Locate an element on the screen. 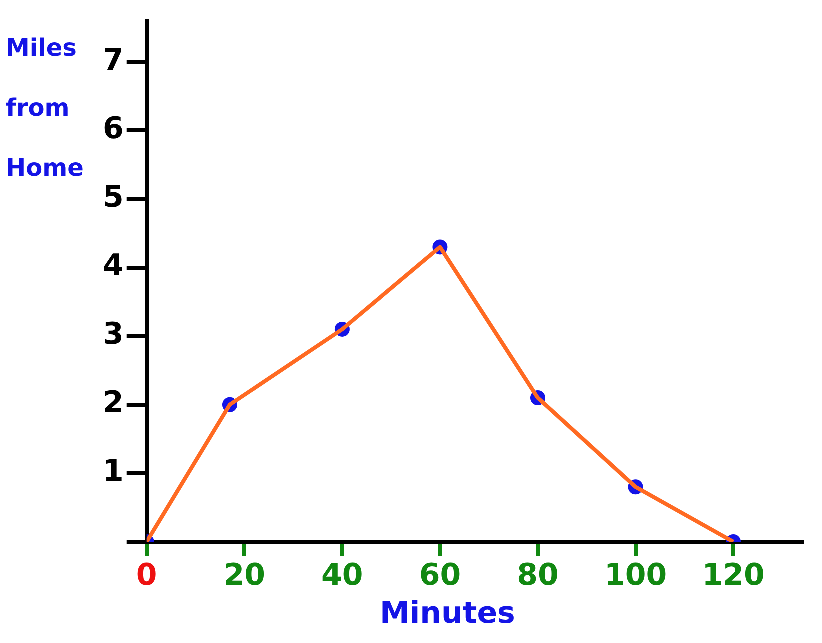  y-tick-label: 3 is located at coordinates (113, 334).